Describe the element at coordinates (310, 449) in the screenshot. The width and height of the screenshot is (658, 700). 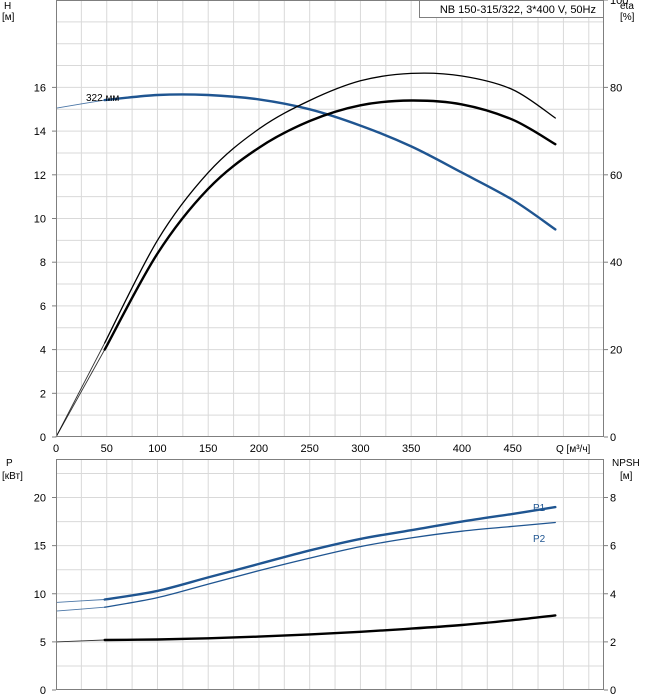
I see `x-tick-label: 250` at that location.